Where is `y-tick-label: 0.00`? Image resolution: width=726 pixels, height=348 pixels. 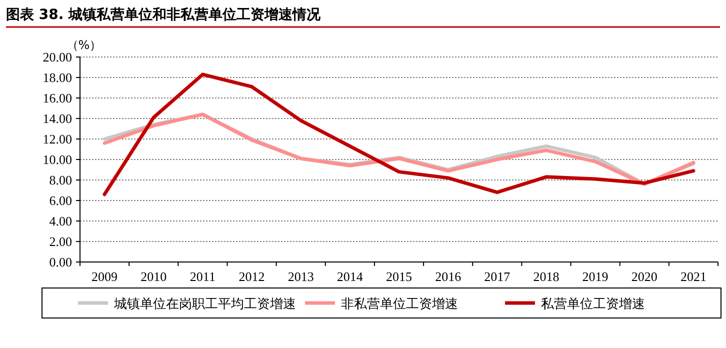 y-tick-label: 0.00 is located at coordinates (60, 262).